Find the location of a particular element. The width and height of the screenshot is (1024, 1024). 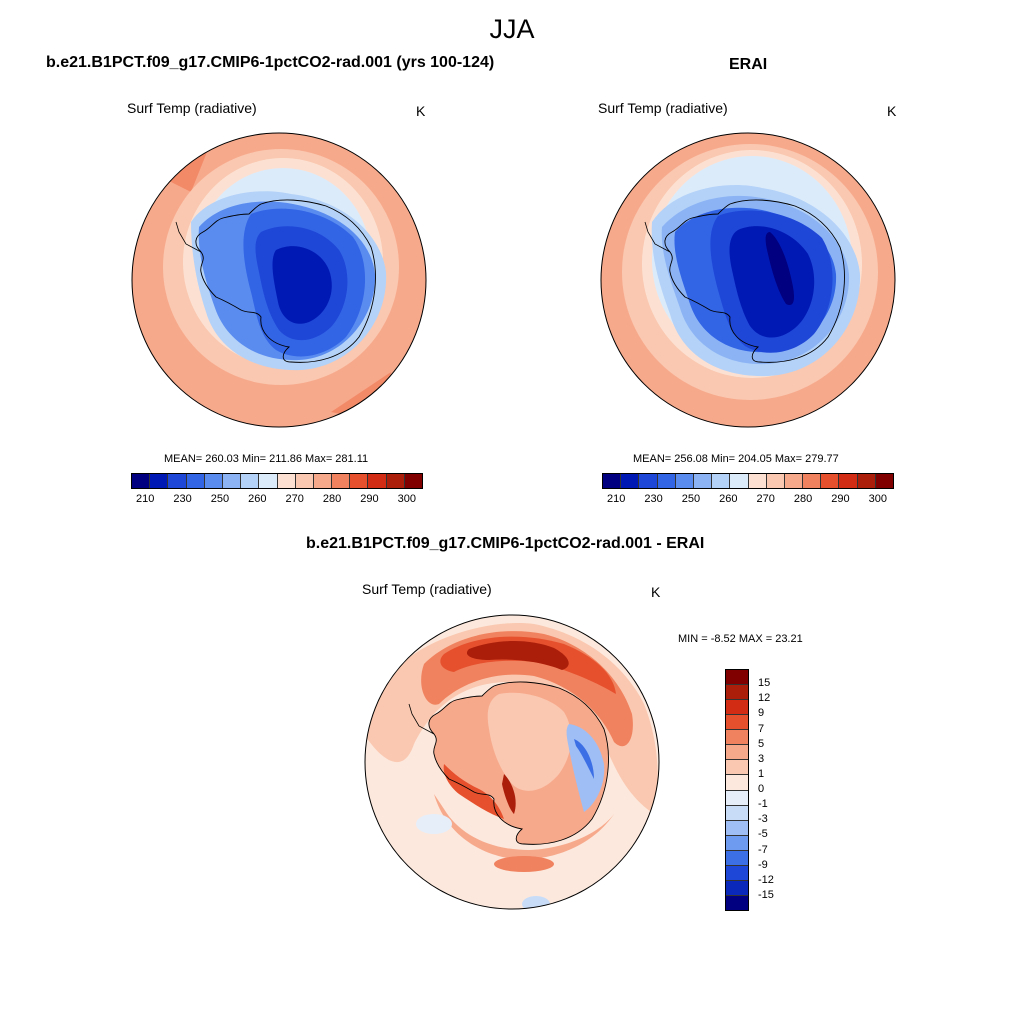

obs-coastline is located at coordinates (754, 281).